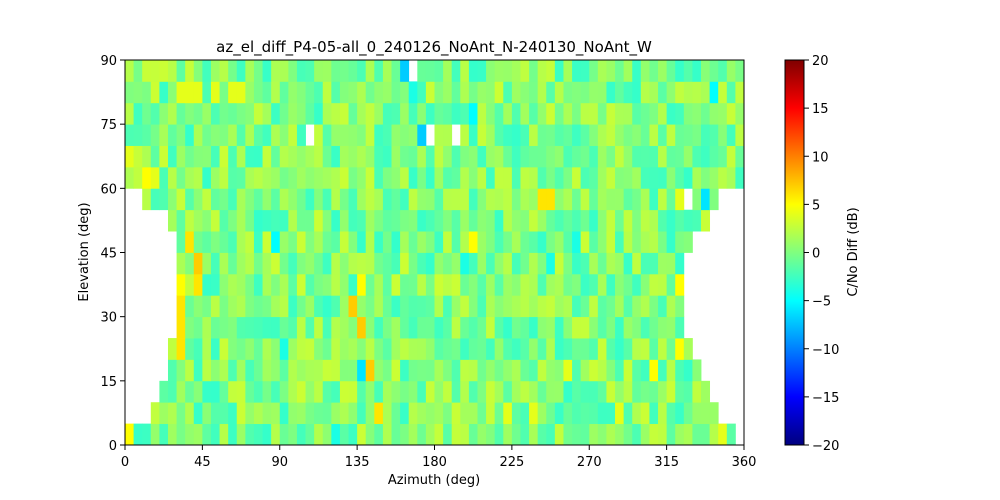 This screenshot has height=500, width=1000. What do you see at coordinates (820, 157) in the screenshot?
I see `colorbar-tick-label: 10` at bounding box center [820, 157].